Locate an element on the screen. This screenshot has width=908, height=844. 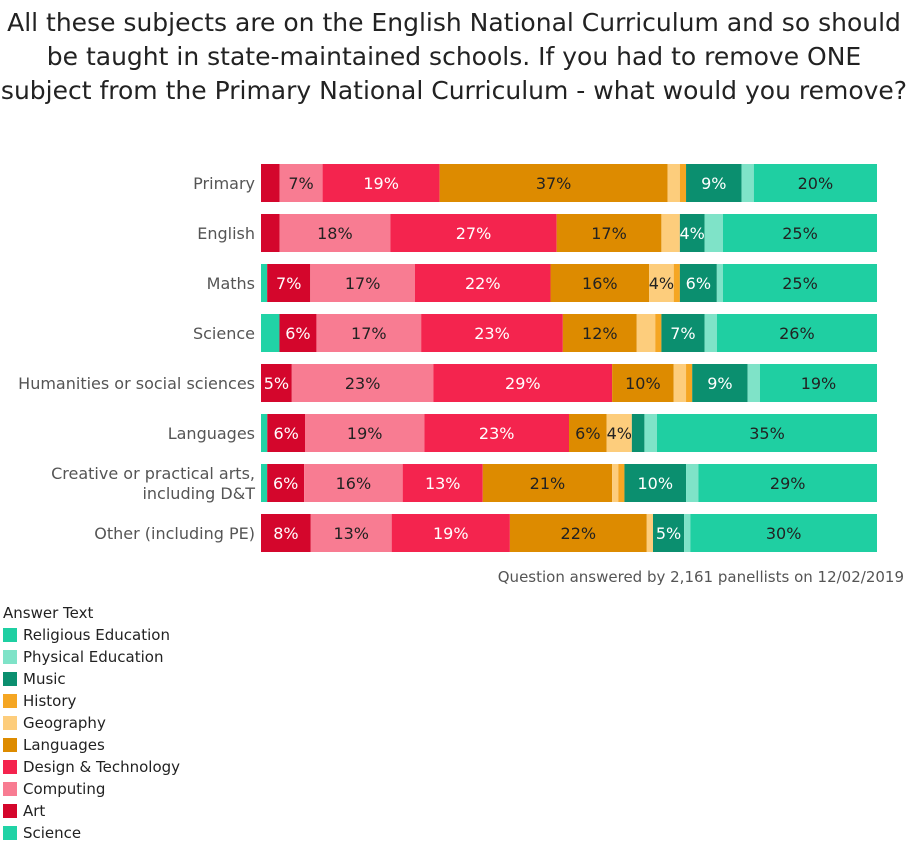
legend-item: Music is located at coordinates (91, 679).